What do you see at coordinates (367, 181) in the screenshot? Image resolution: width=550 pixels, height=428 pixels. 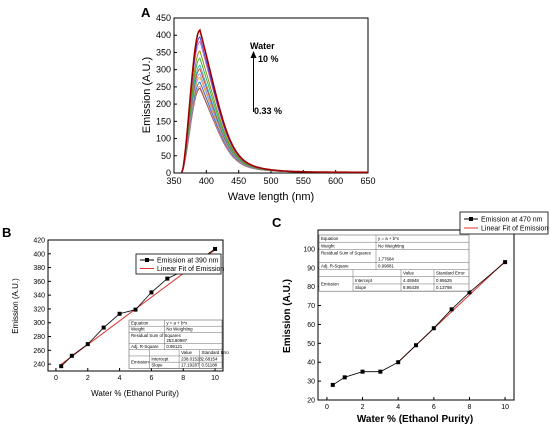 I see `a-xtick-label: 650` at bounding box center [367, 181].